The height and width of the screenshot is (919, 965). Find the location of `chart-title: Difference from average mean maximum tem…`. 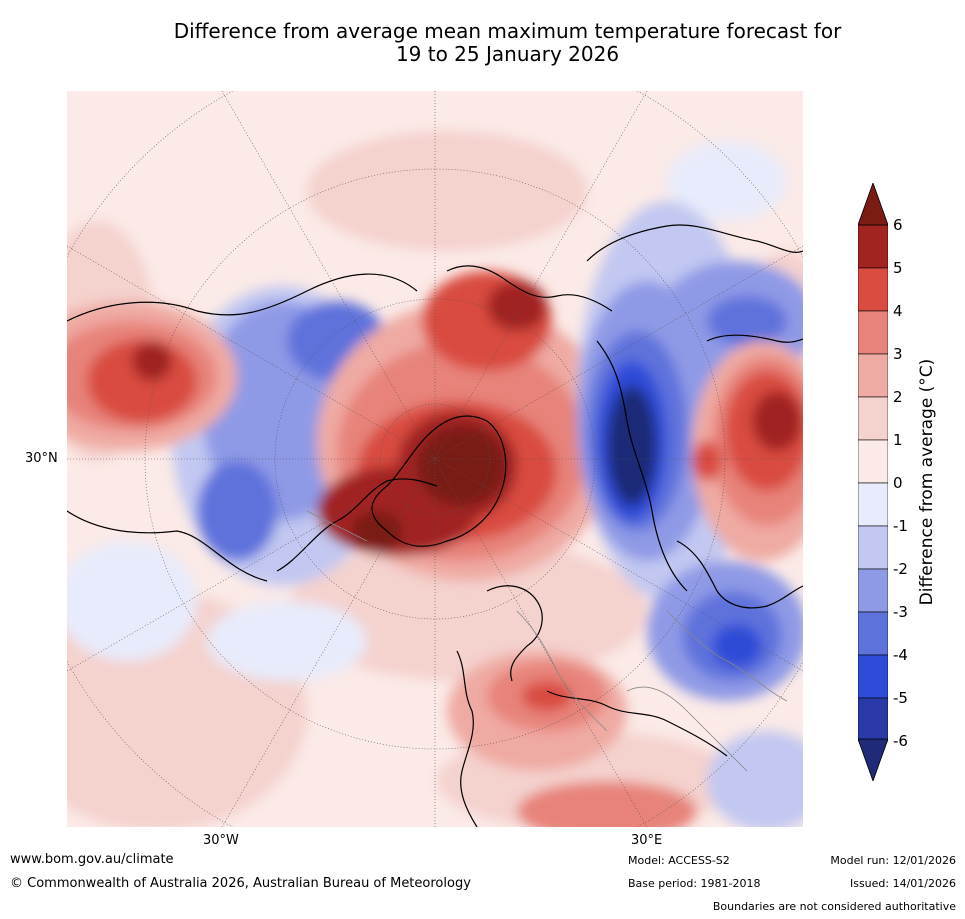

chart-title: Difference from average mean maximum tem… is located at coordinates (507, 43).